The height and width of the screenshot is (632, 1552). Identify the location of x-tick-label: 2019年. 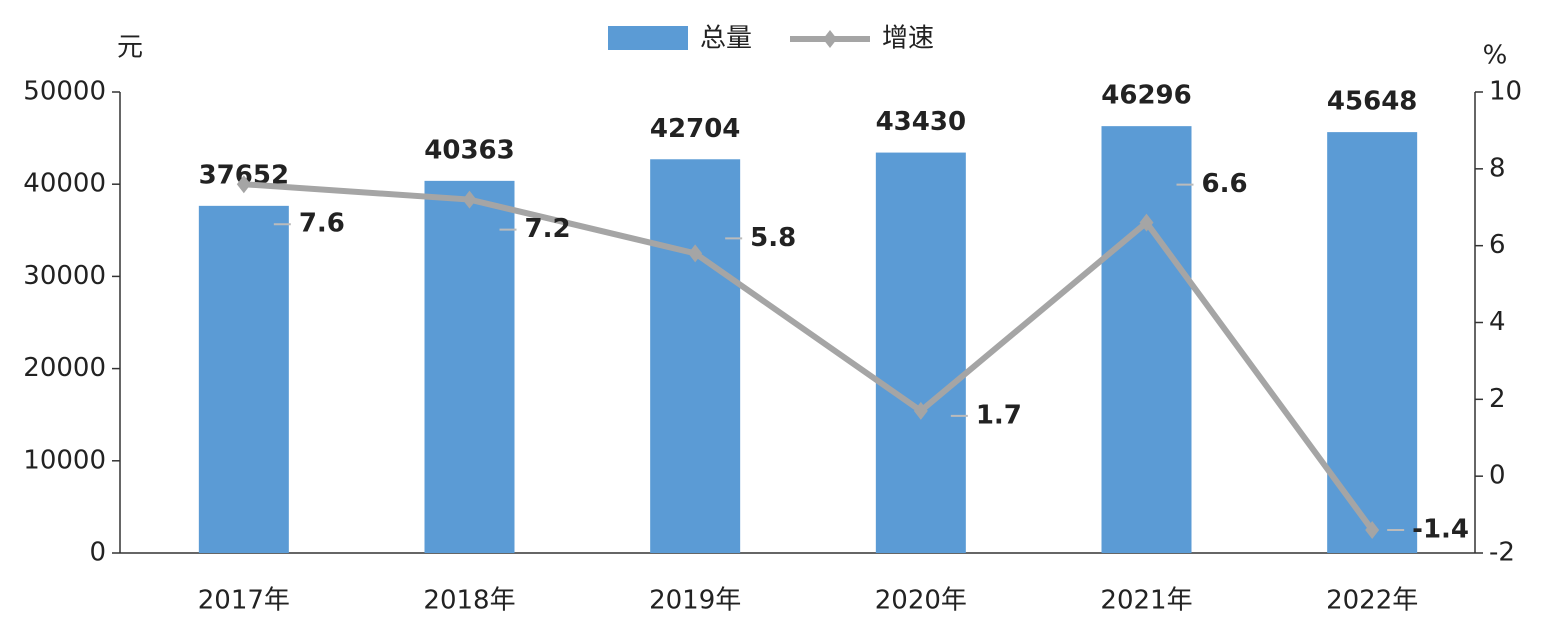
(695, 601).